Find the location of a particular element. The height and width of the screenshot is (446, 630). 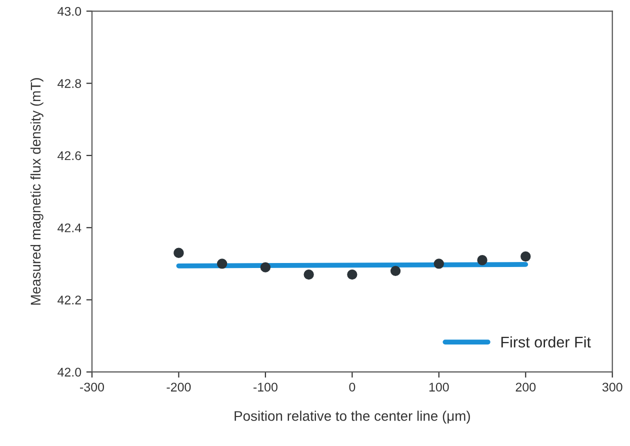

legend-label: First order Fit is located at coordinates (546, 342).